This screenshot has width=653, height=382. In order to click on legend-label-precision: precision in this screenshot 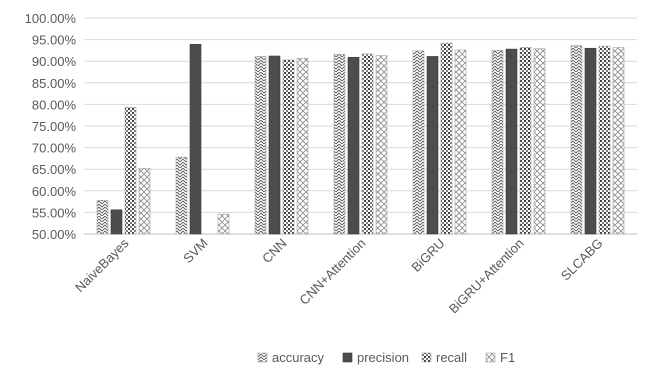, I will do `click(383, 357)`.